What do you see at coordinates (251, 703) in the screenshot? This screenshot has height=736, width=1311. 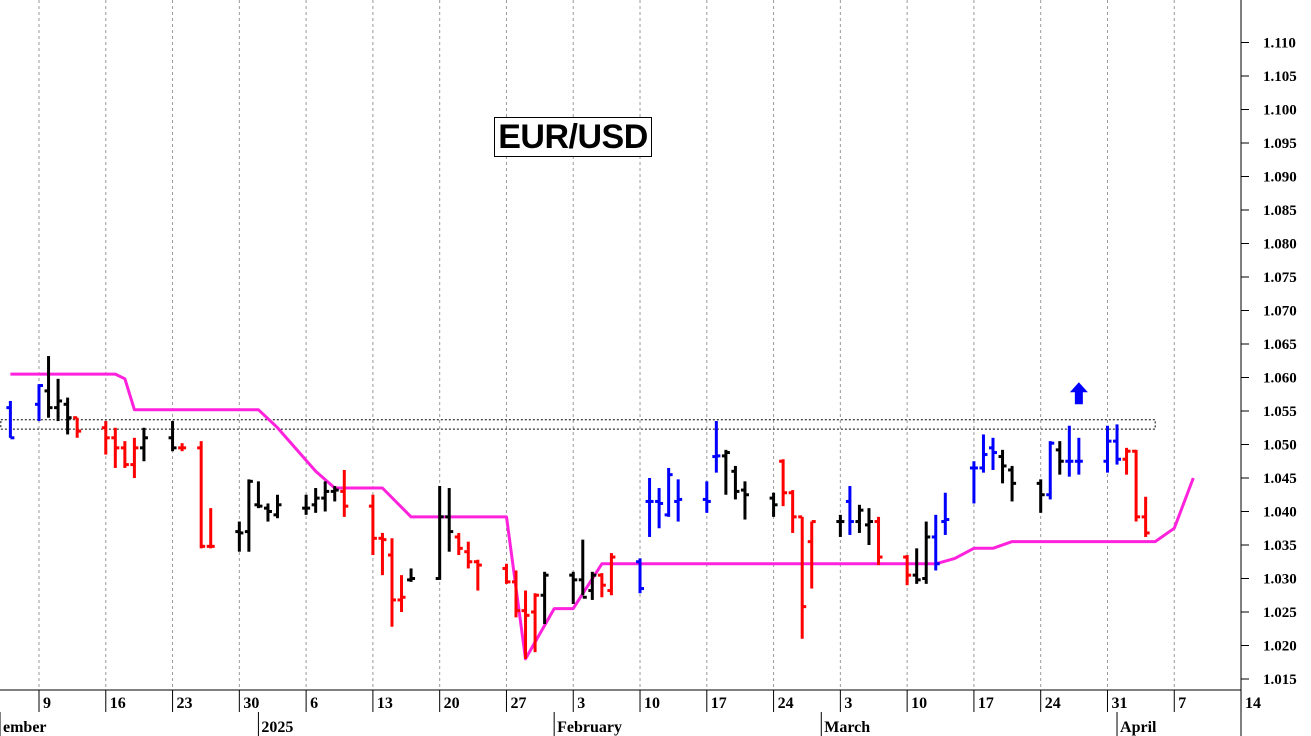 I see `x-tick-label: 30` at bounding box center [251, 703].